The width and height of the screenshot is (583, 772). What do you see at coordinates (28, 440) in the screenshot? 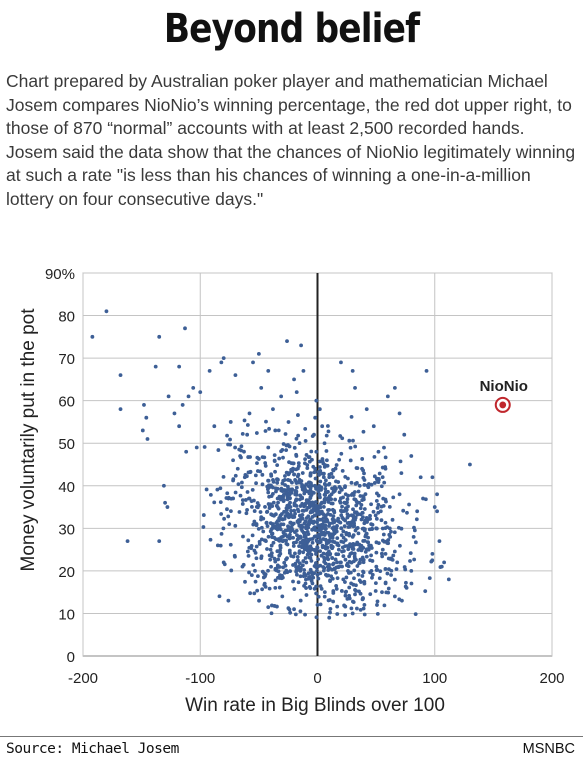
I see `y-axis-label: Money voluntarily put in the pot` at bounding box center [28, 440].